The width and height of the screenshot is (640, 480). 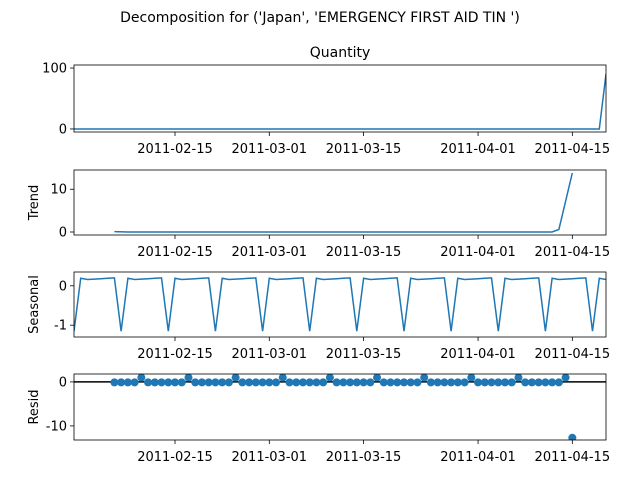 I want to click on plot-area-resid, so click(x=340, y=407).